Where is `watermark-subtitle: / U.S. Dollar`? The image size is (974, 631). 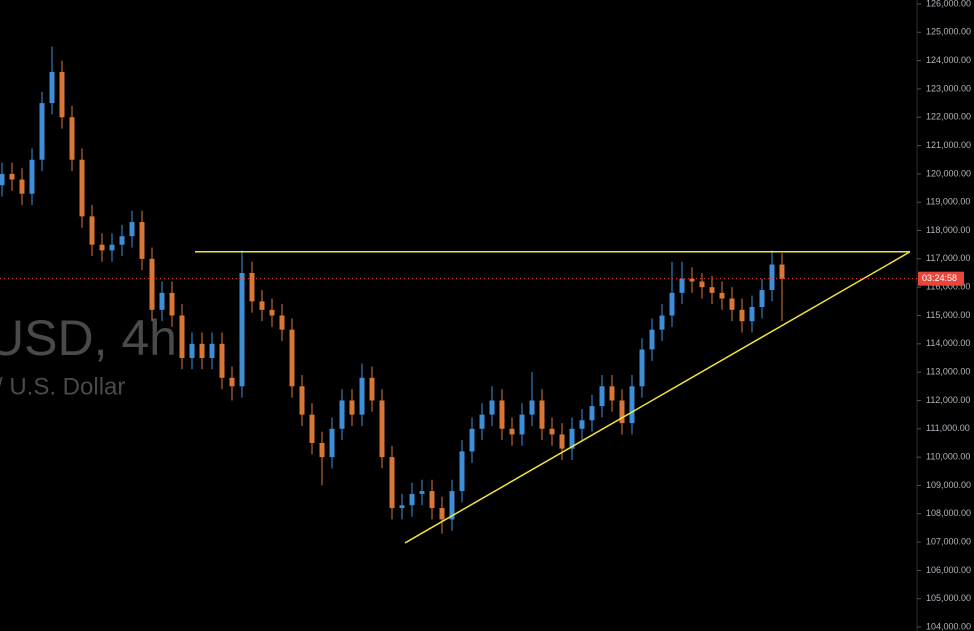 watermark-subtitle: / U.S. Dollar is located at coordinates (62, 386).